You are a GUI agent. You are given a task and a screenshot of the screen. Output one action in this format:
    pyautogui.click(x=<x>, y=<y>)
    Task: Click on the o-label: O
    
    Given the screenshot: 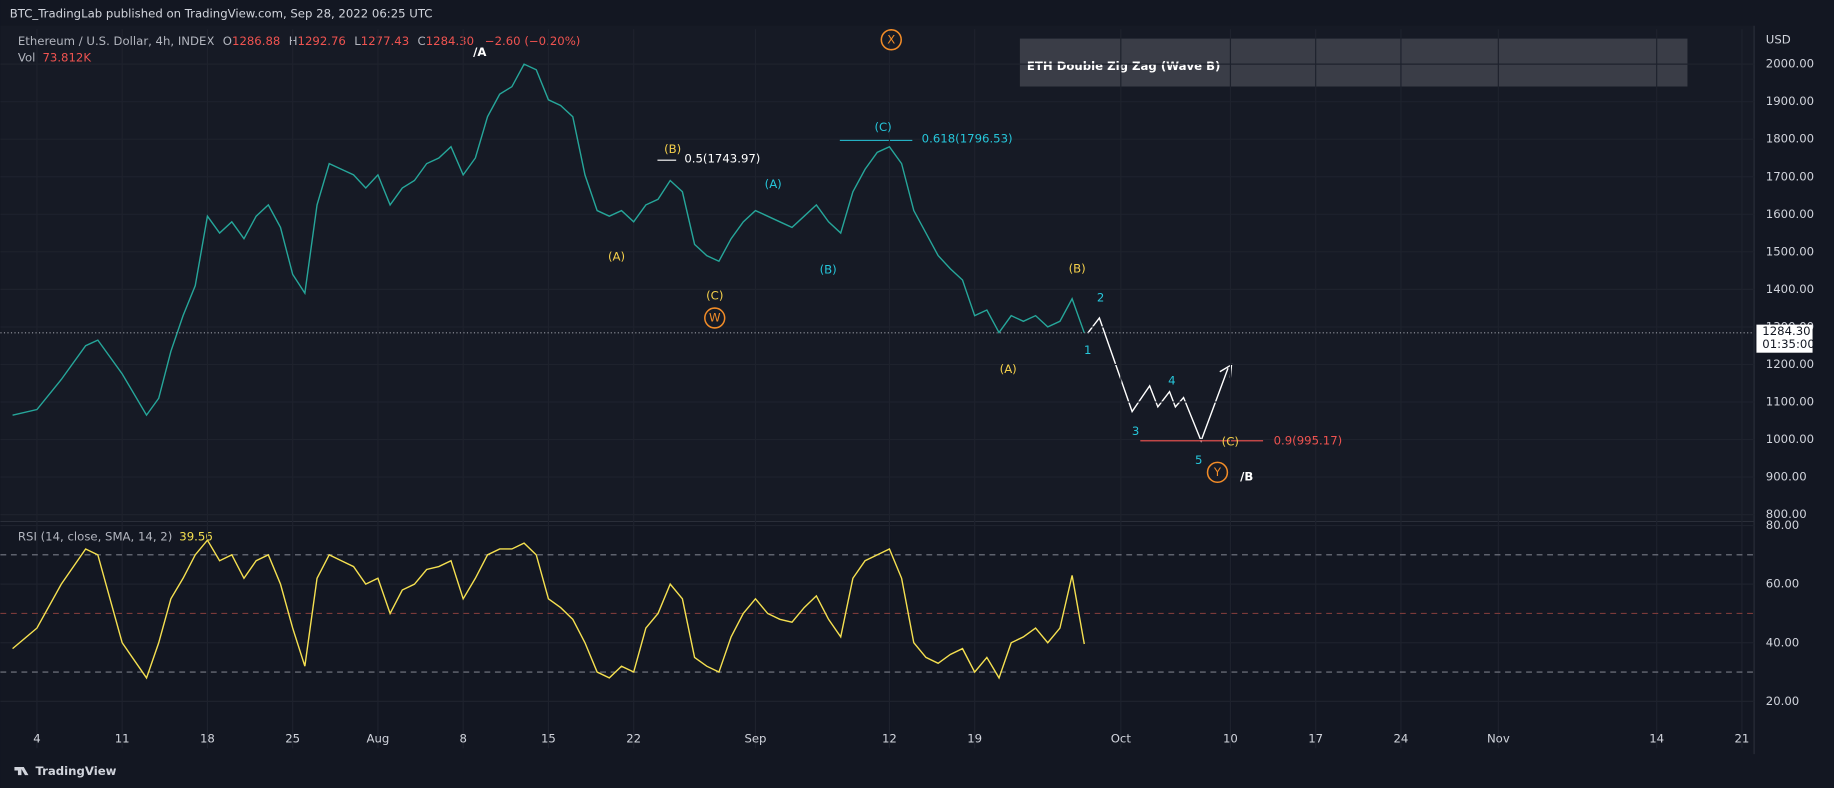 What is the action you would take?
    pyautogui.click(x=227, y=40)
    